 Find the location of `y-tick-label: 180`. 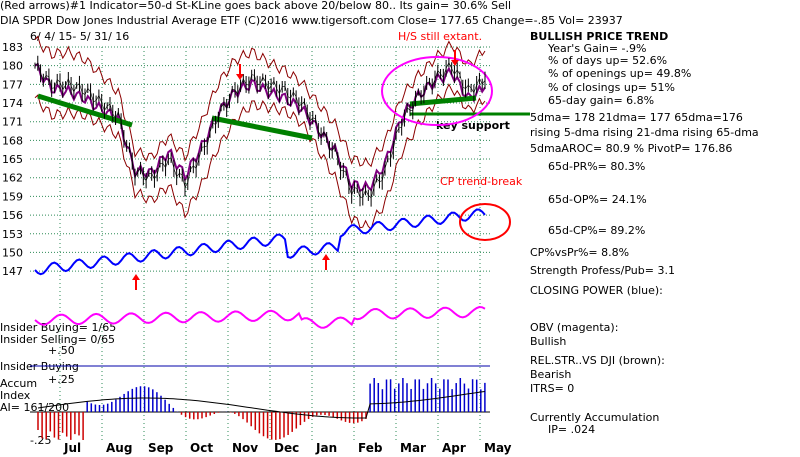

y-tick-label: 180 is located at coordinates (12, 66).